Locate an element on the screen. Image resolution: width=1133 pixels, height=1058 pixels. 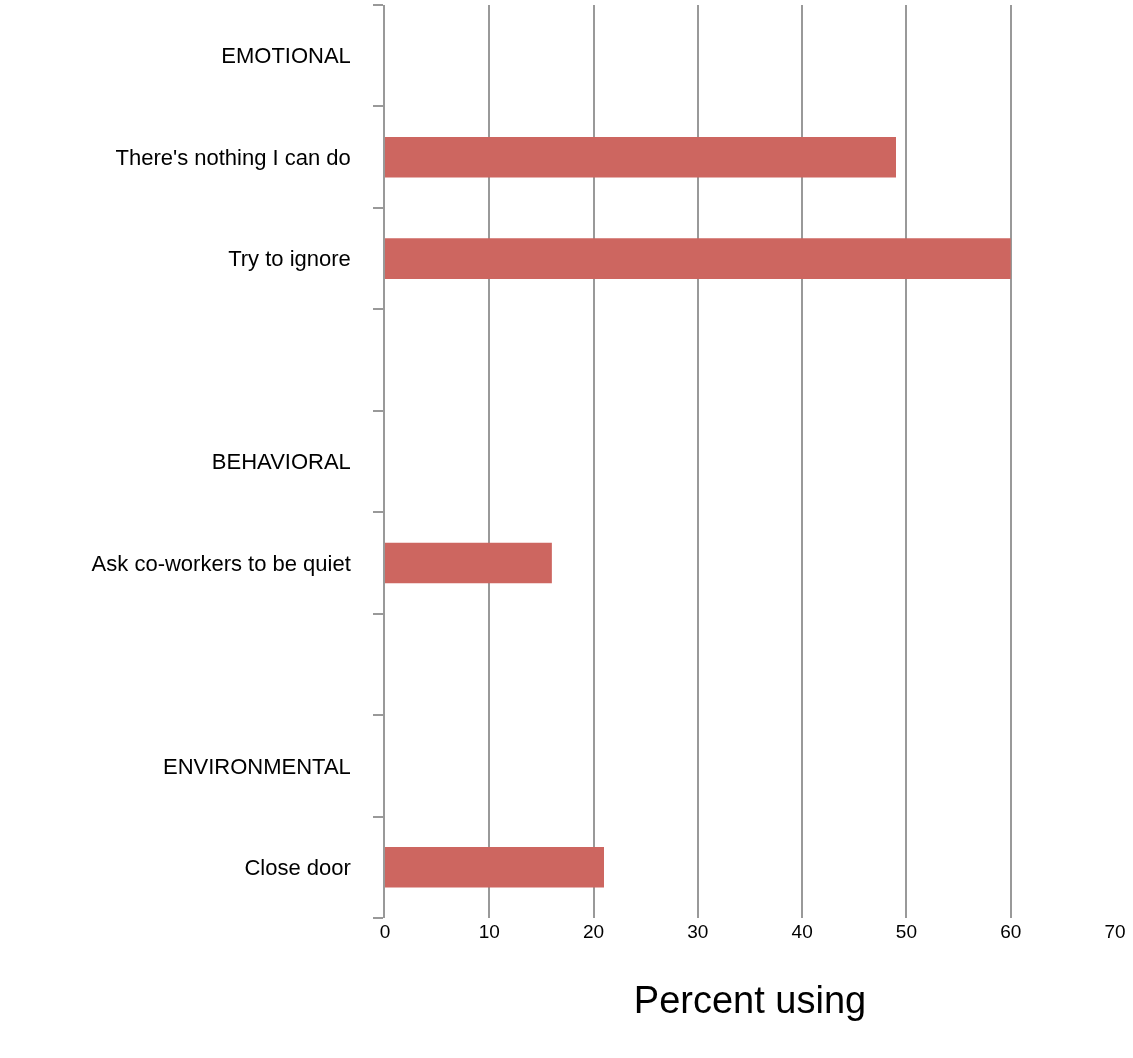
y-tick-label: Try to ignore is located at coordinates (289, 259).